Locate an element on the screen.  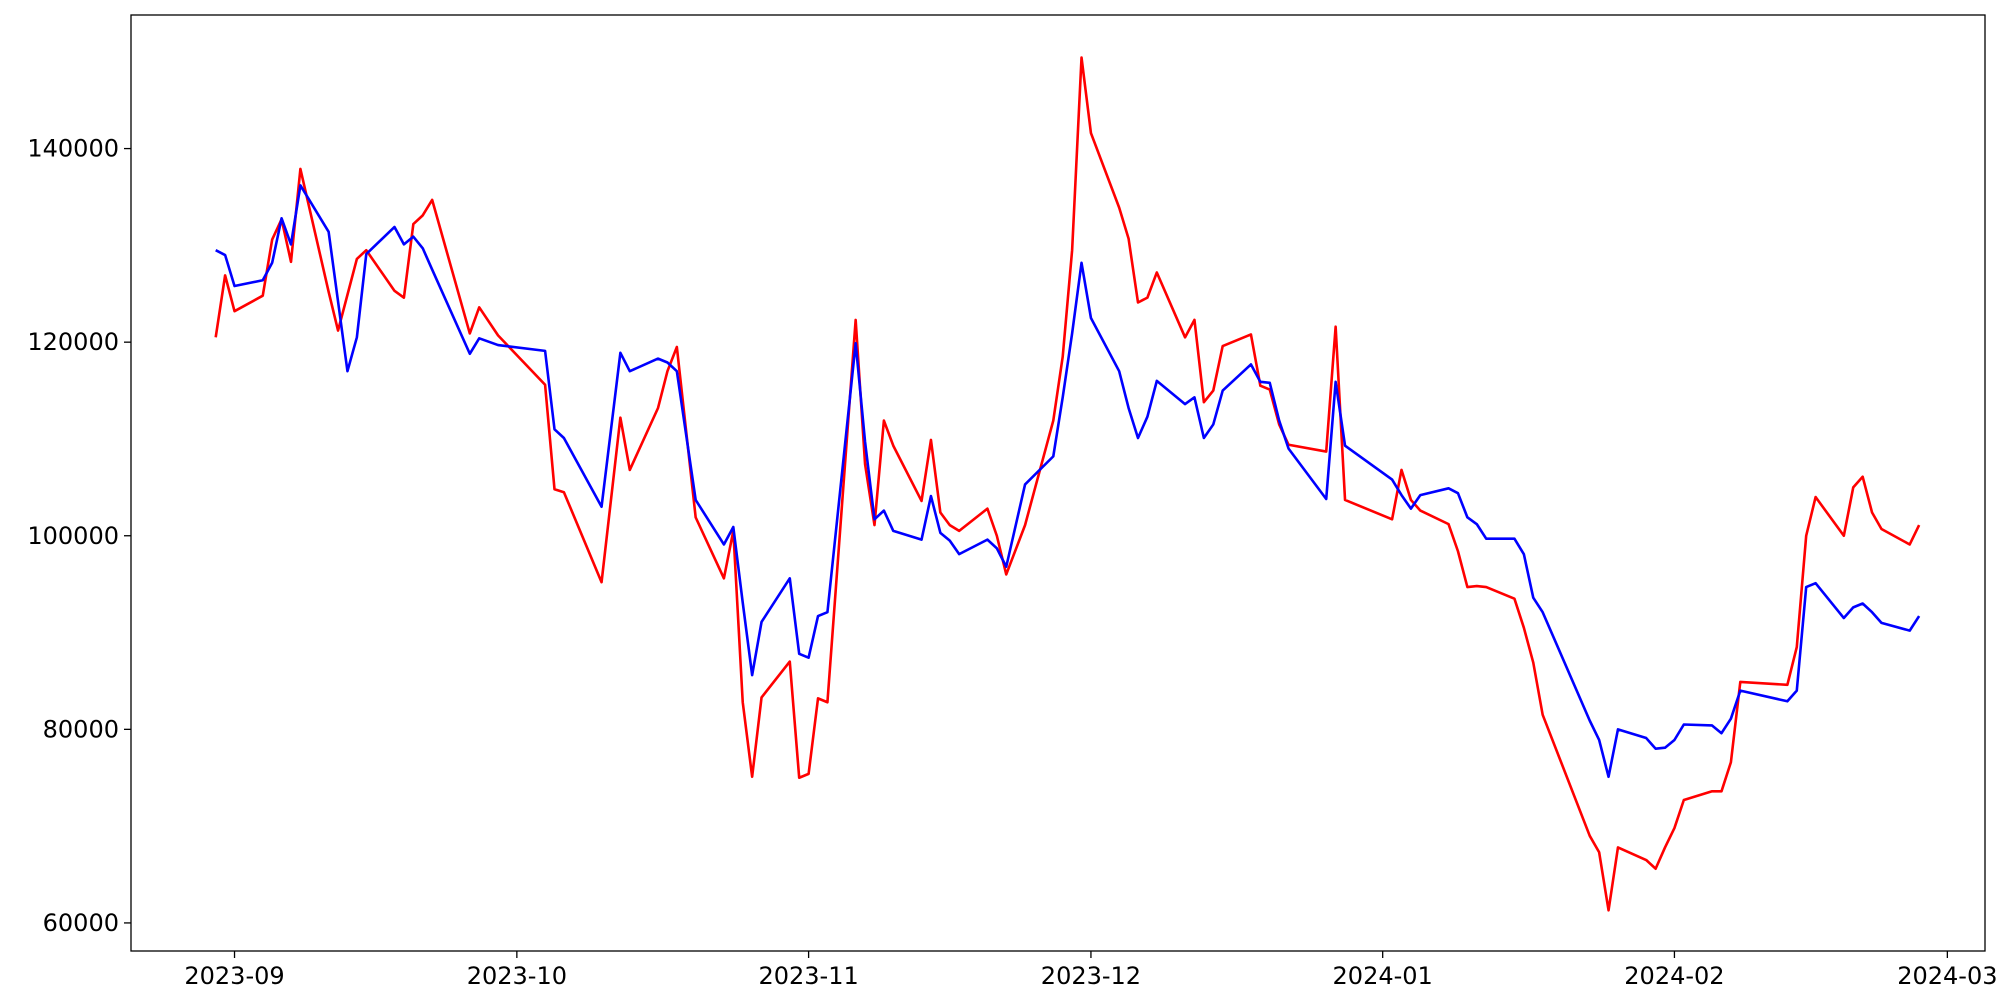
y-tick-label: 140000 is located at coordinates (73, 149).